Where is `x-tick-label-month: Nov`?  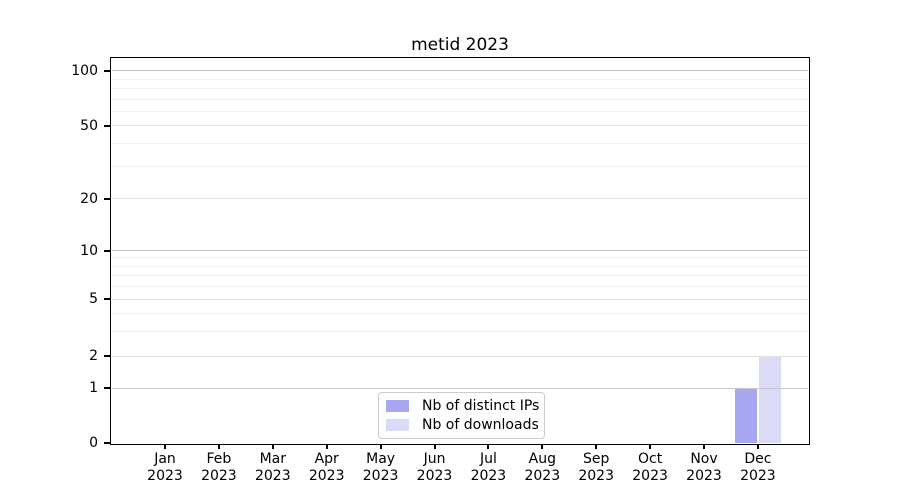
x-tick-label-month: Nov is located at coordinates (704, 459).